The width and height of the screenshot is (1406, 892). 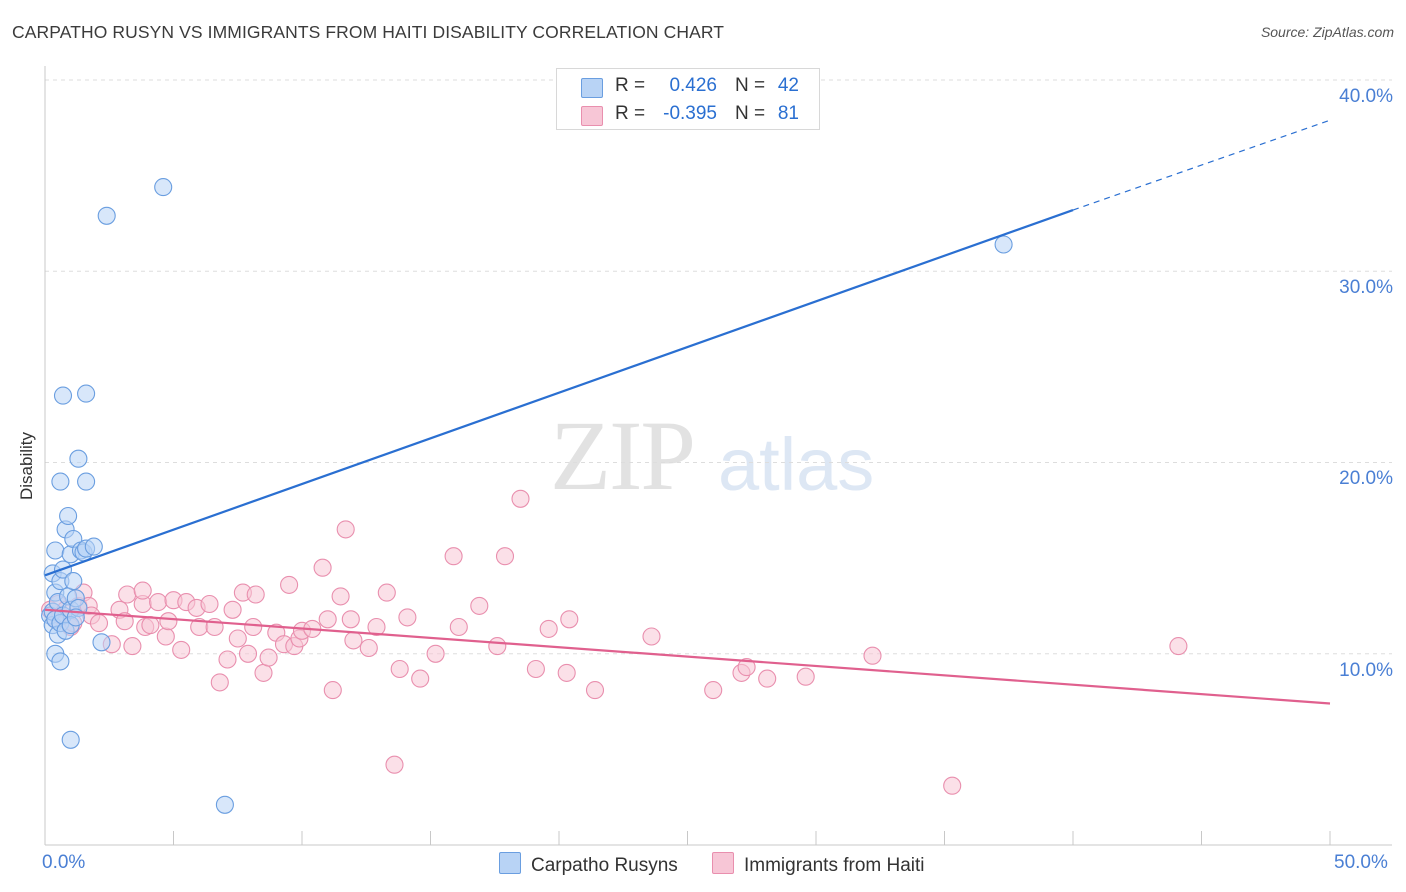 I want to click on y-tick-label-10: 10.0%, so click(x=1366, y=670).